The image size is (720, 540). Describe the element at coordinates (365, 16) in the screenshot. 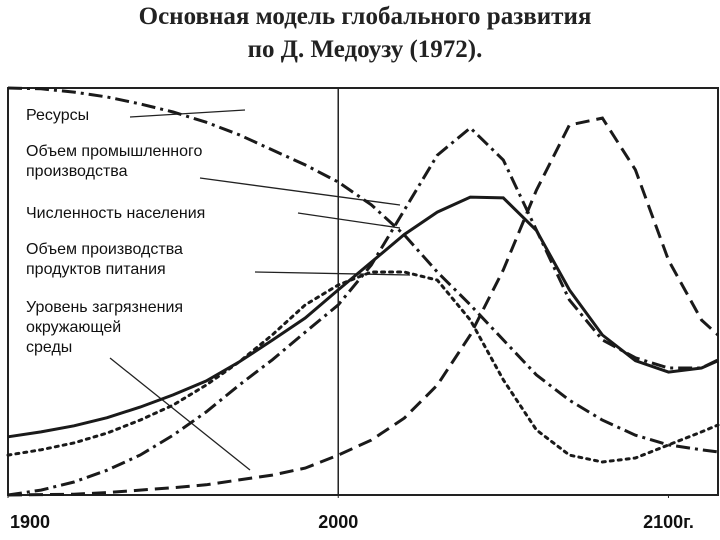

I see `chart-title: Основная модель глобального развития` at that location.